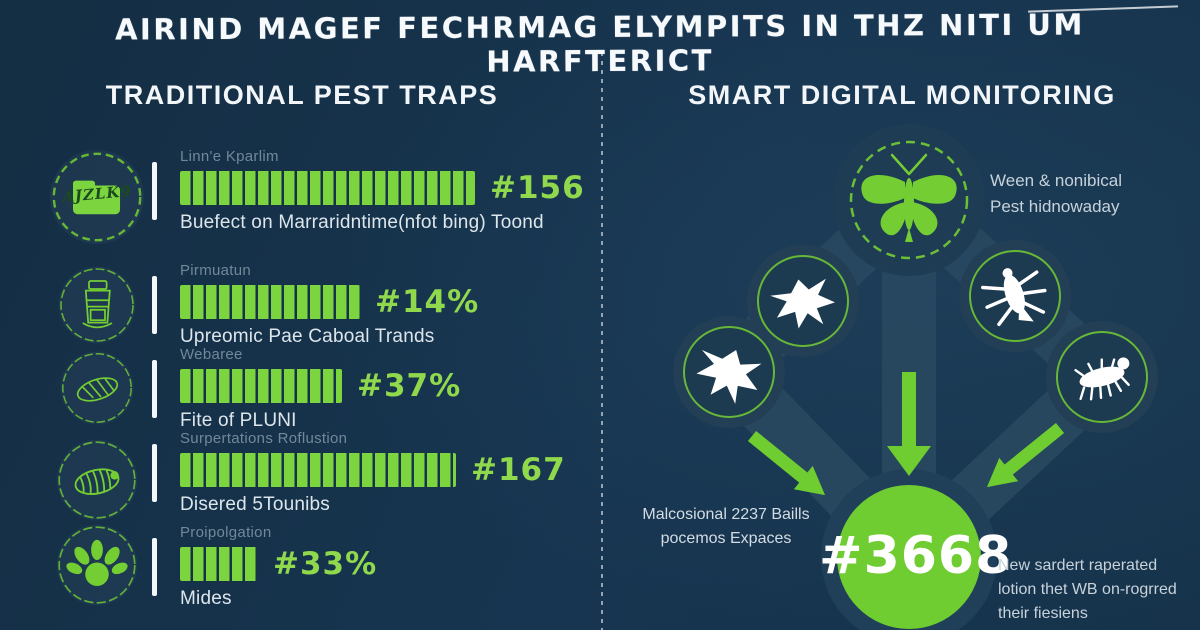 The image size is (1200, 630). I want to click on row-bottom-label: Fite of PLUNI, so click(238, 420).